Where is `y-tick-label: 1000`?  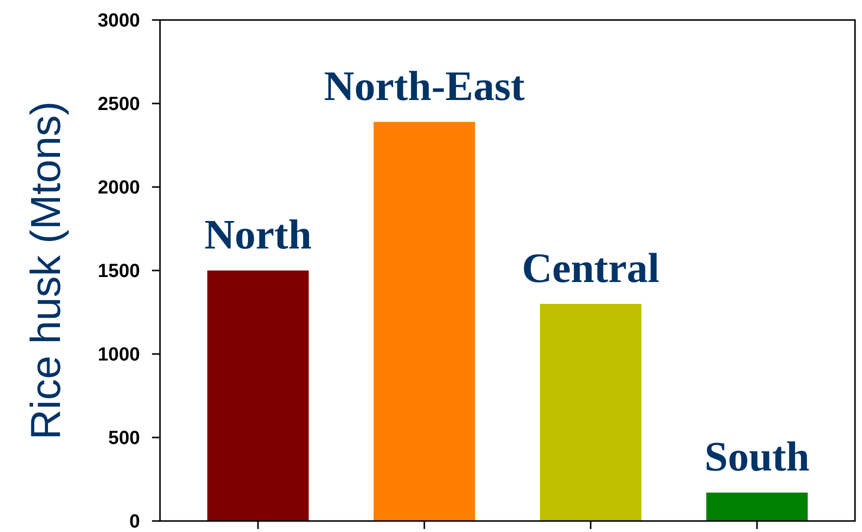
y-tick-label: 1000 is located at coordinates (119, 355).